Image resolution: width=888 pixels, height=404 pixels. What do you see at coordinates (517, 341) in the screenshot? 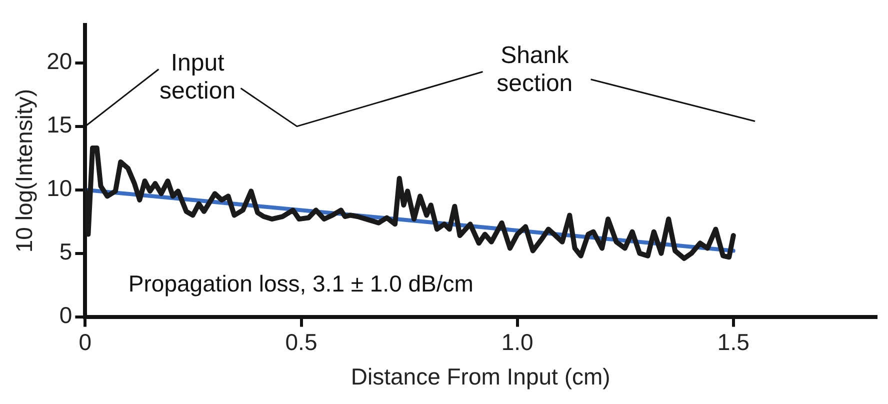
I see `x-tick-label: 1.0` at bounding box center [517, 341].